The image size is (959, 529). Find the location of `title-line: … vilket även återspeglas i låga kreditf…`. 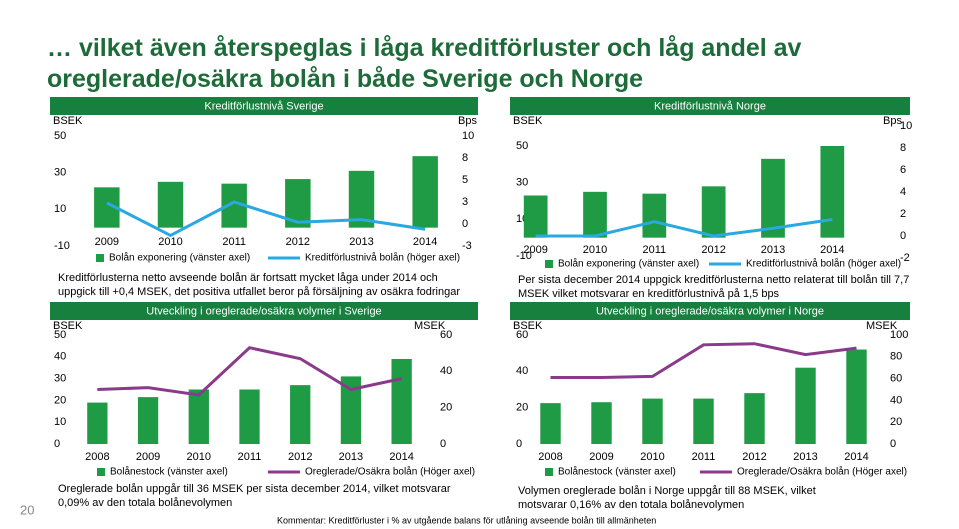

title-line: … vilket även återspeglas i låga kreditf… is located at coordinates (424, 48).